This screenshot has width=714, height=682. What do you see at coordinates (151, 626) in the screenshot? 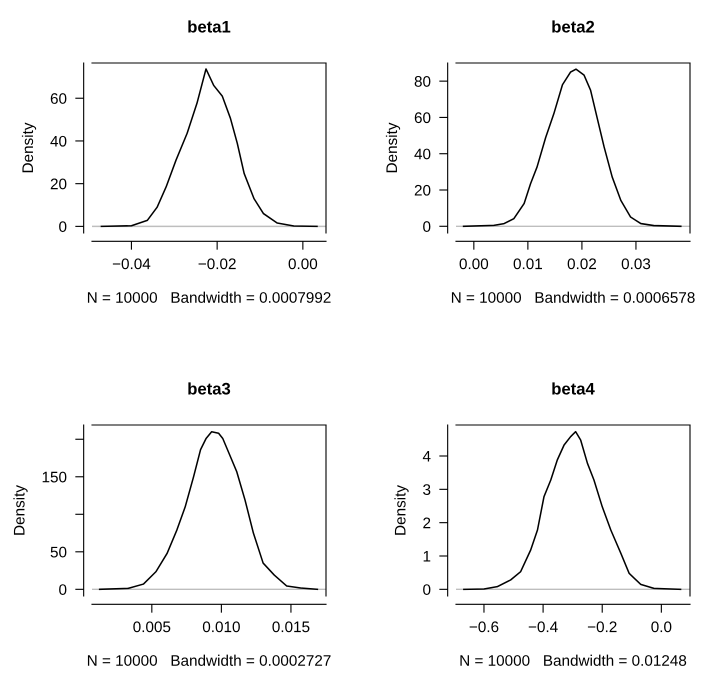
I see `x-tick-label: 0.005` at bounding box center [151, 626].